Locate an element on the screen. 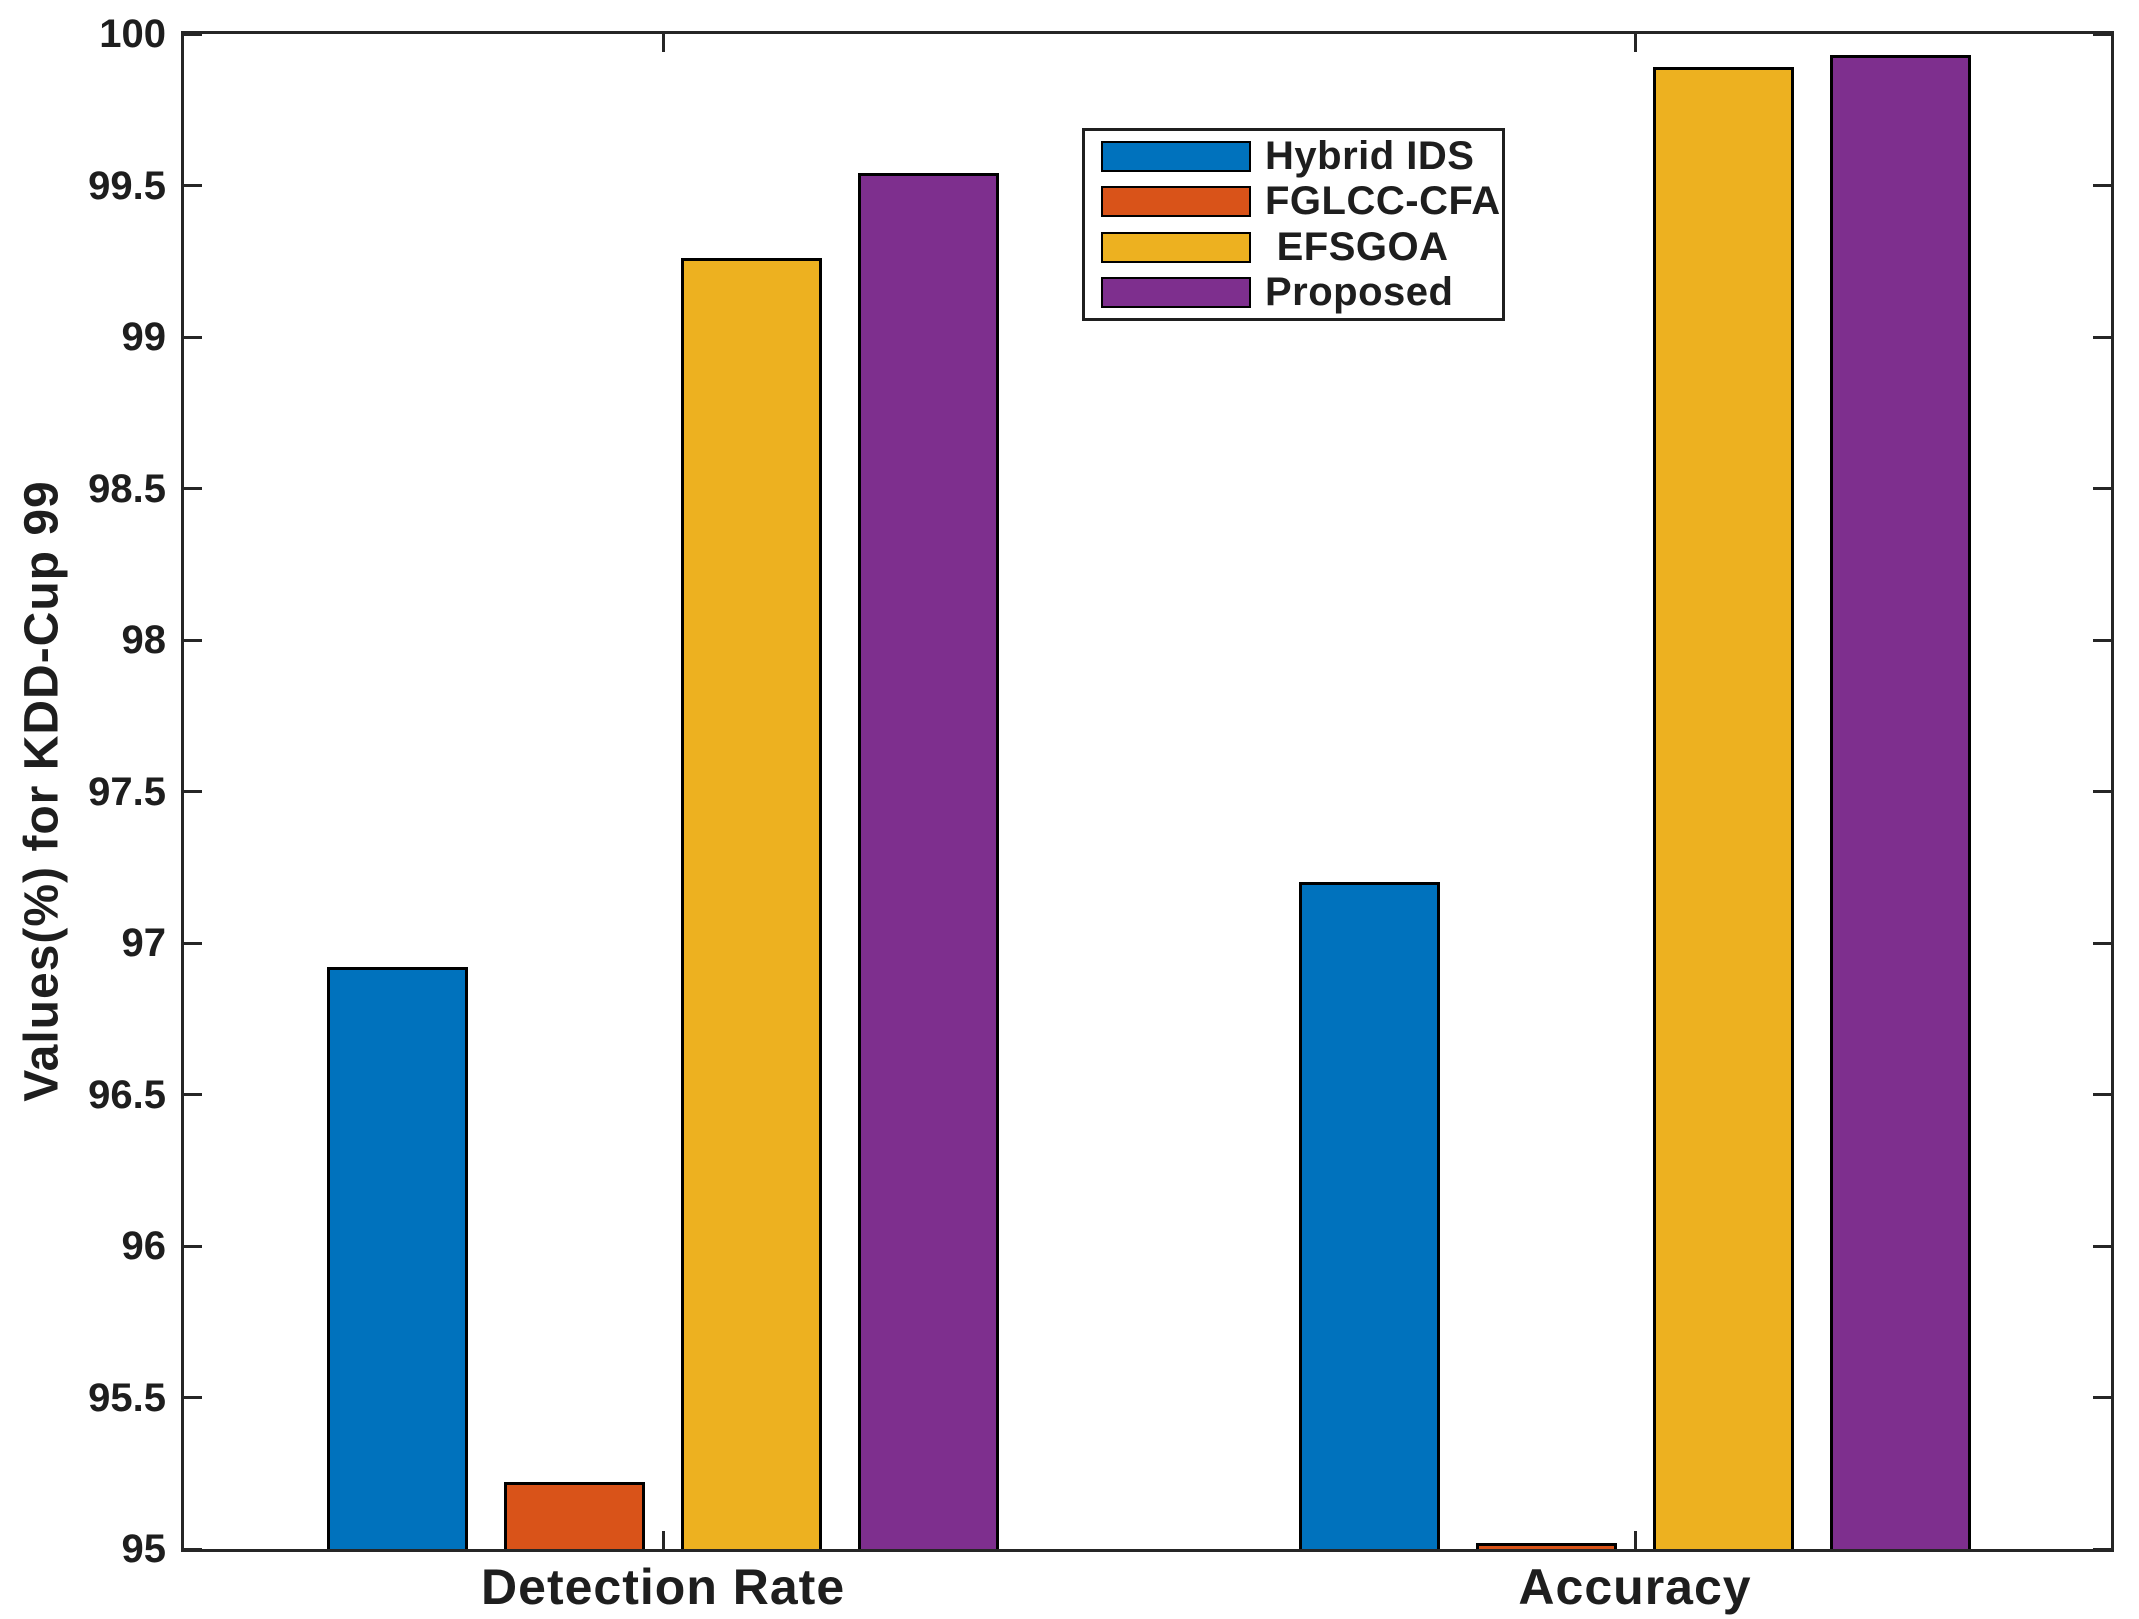 The image size is (2139, 1619). legend-row: EFSGOA is located at coordinates (1293, 247).